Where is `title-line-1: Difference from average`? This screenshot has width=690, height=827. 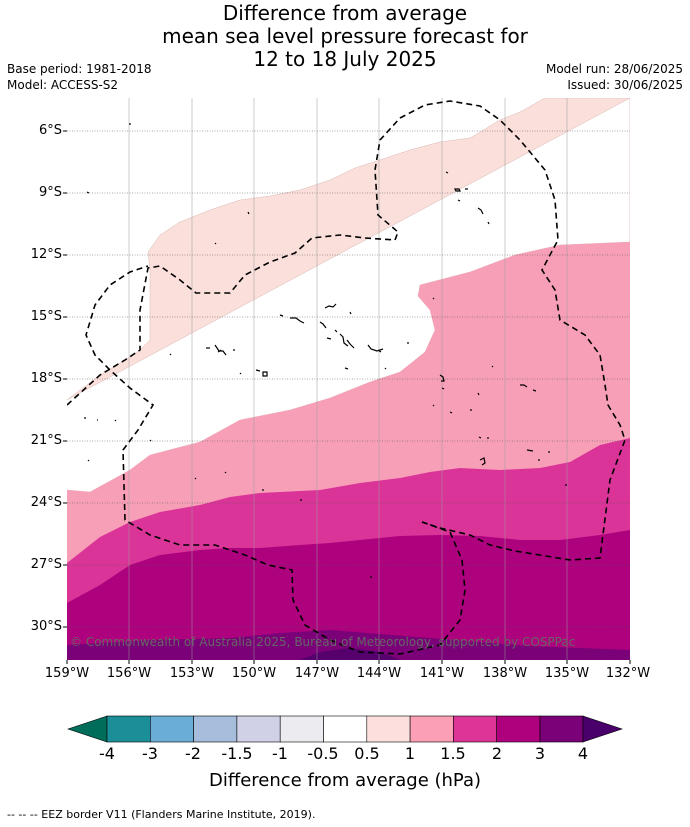
title-line-1: Difference from average is located at coordinates (345, 13).